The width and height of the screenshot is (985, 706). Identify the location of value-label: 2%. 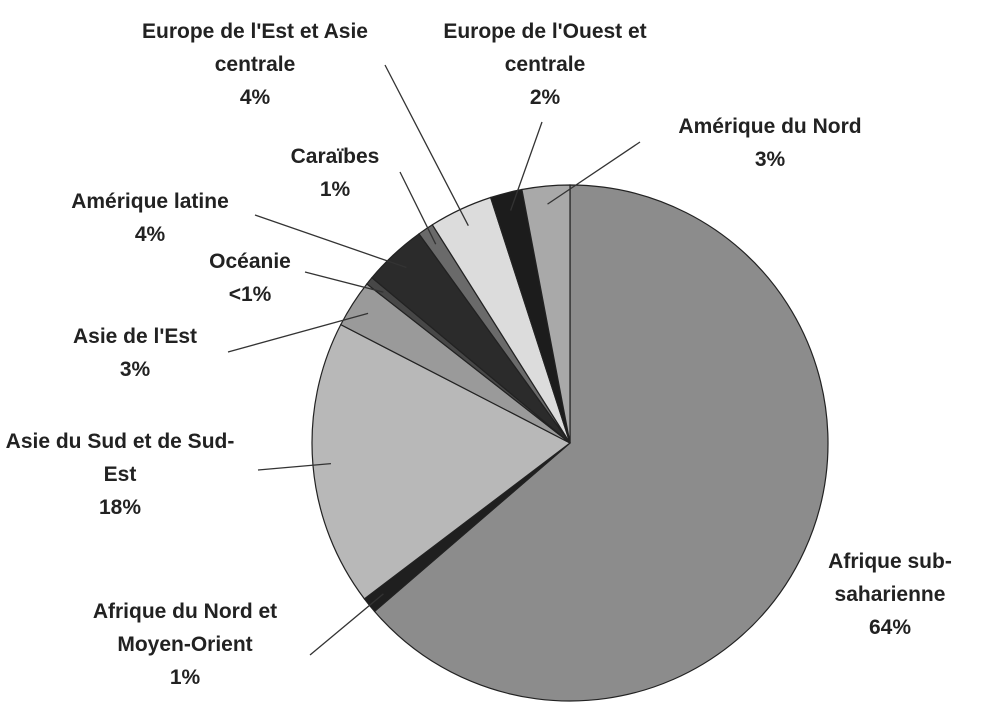
(545, 97).